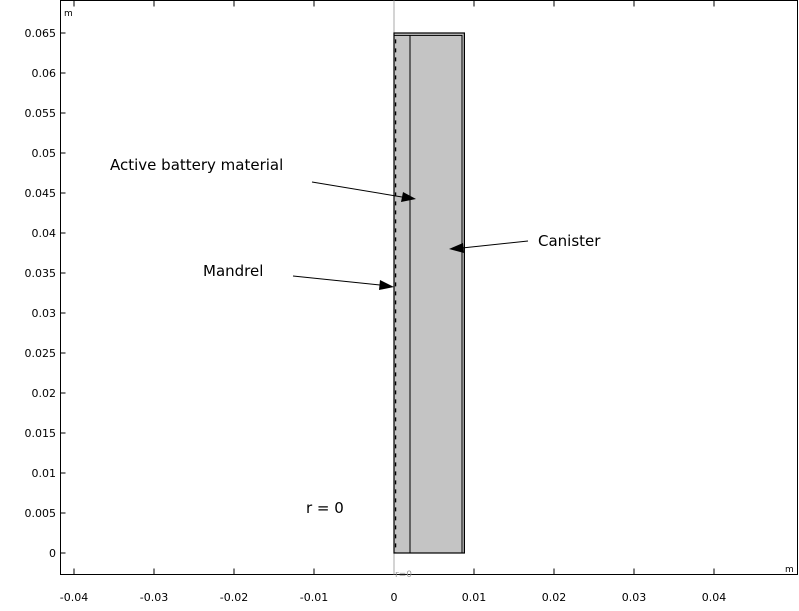 Image resolution: width=799 pixels, height=611 pixels. What do you see at coordinates (569, 241) in the screenshot?
I see `canister-label: Canister` at bounding box center [569, 241].